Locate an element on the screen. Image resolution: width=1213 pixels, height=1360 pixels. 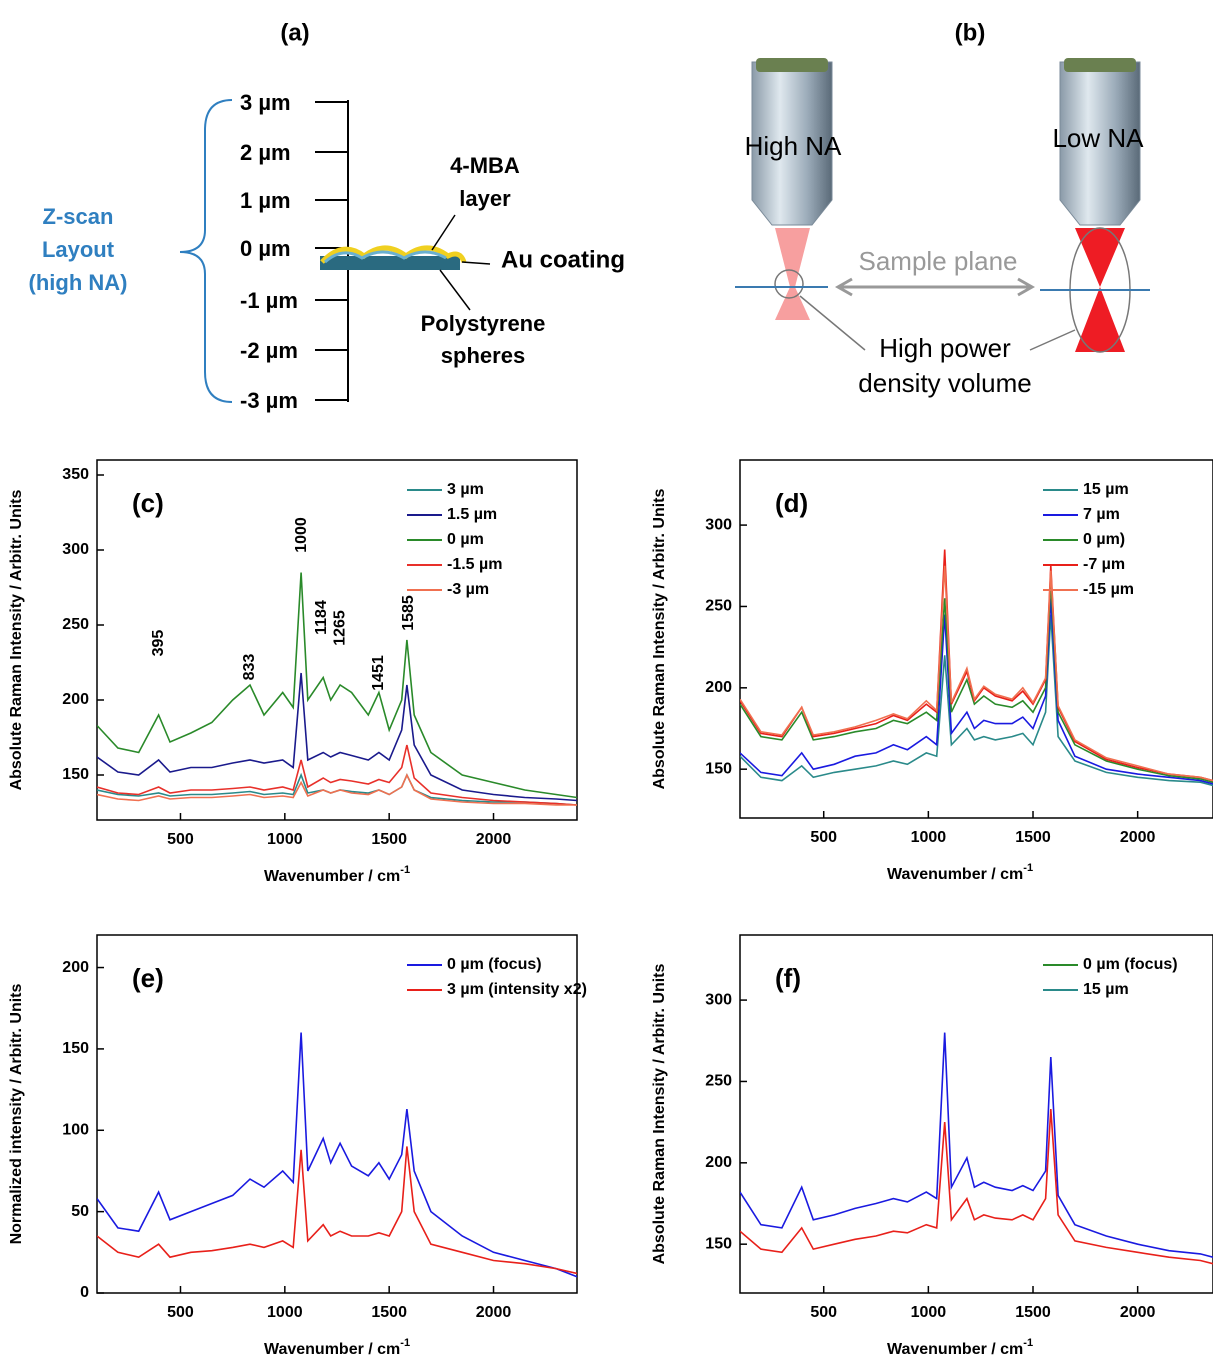
double-arrow is located at coordinates (935, 287).